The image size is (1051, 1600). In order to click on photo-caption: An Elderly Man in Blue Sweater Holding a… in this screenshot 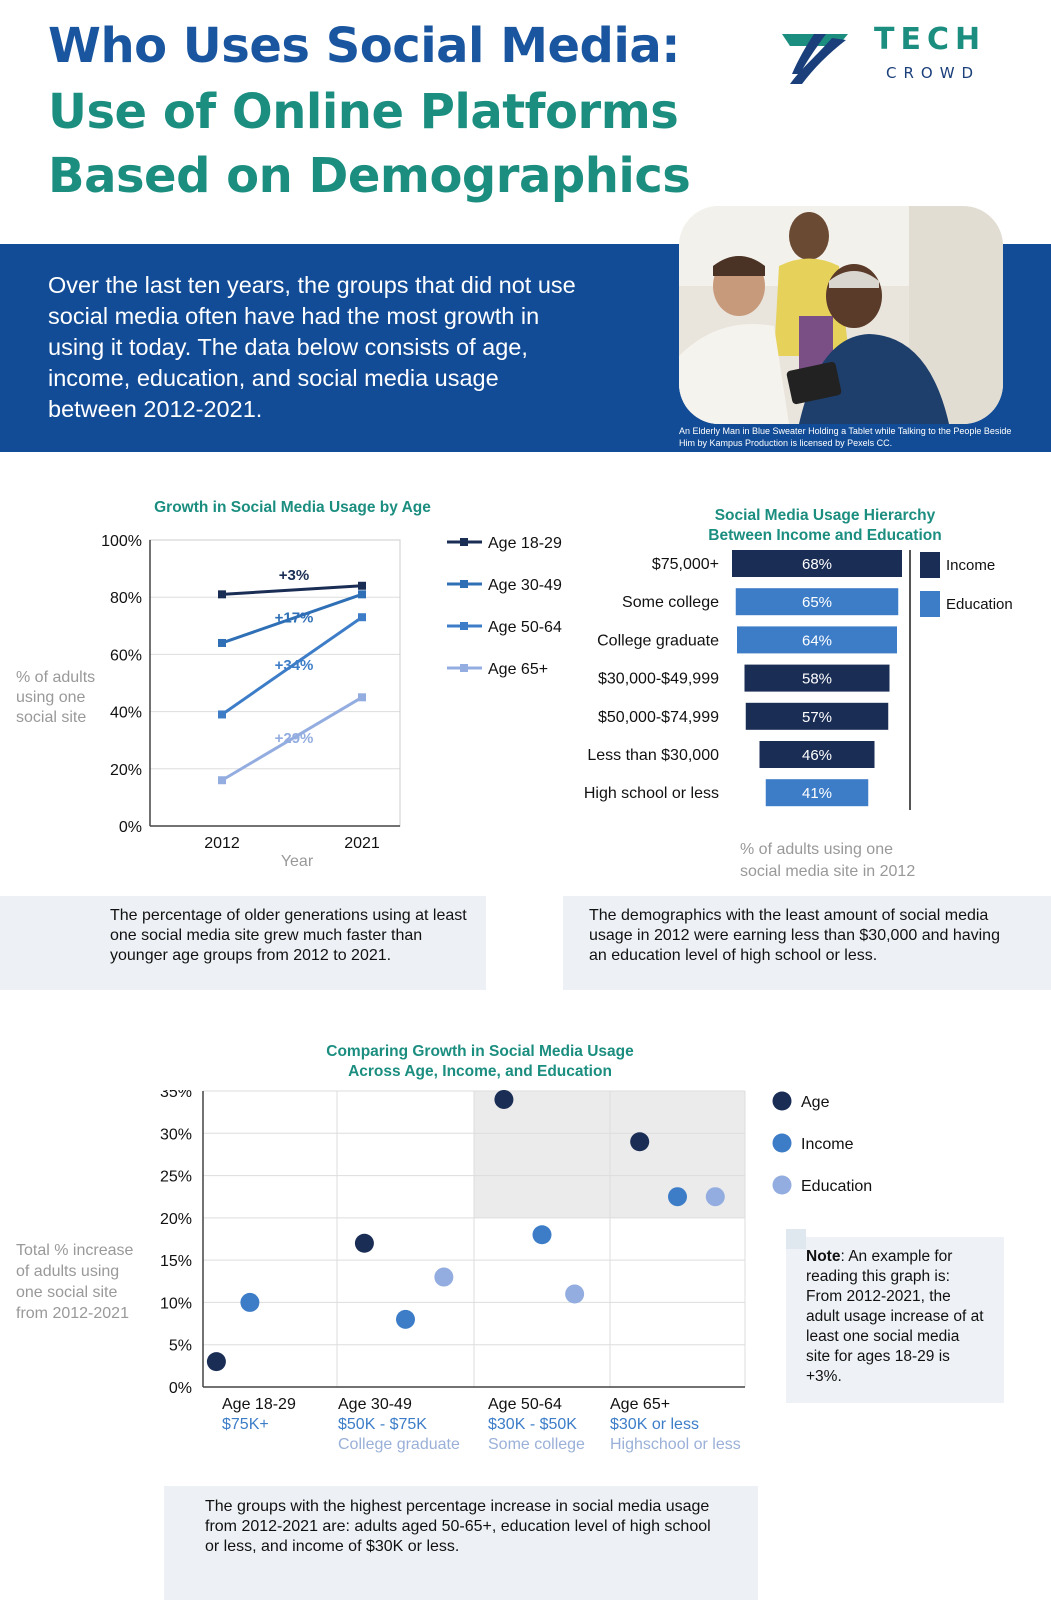, I will do `click(845, 437)`.